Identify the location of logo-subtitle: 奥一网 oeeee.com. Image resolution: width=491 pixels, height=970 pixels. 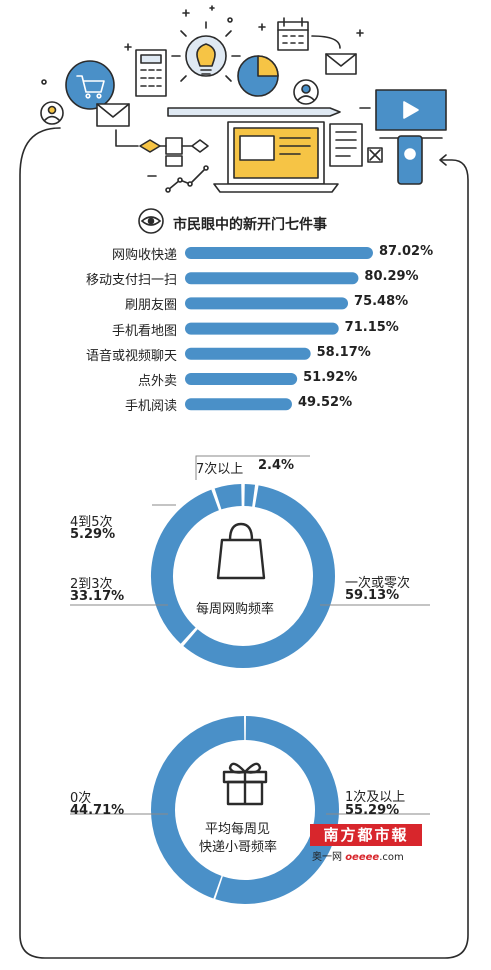
(358, 855).